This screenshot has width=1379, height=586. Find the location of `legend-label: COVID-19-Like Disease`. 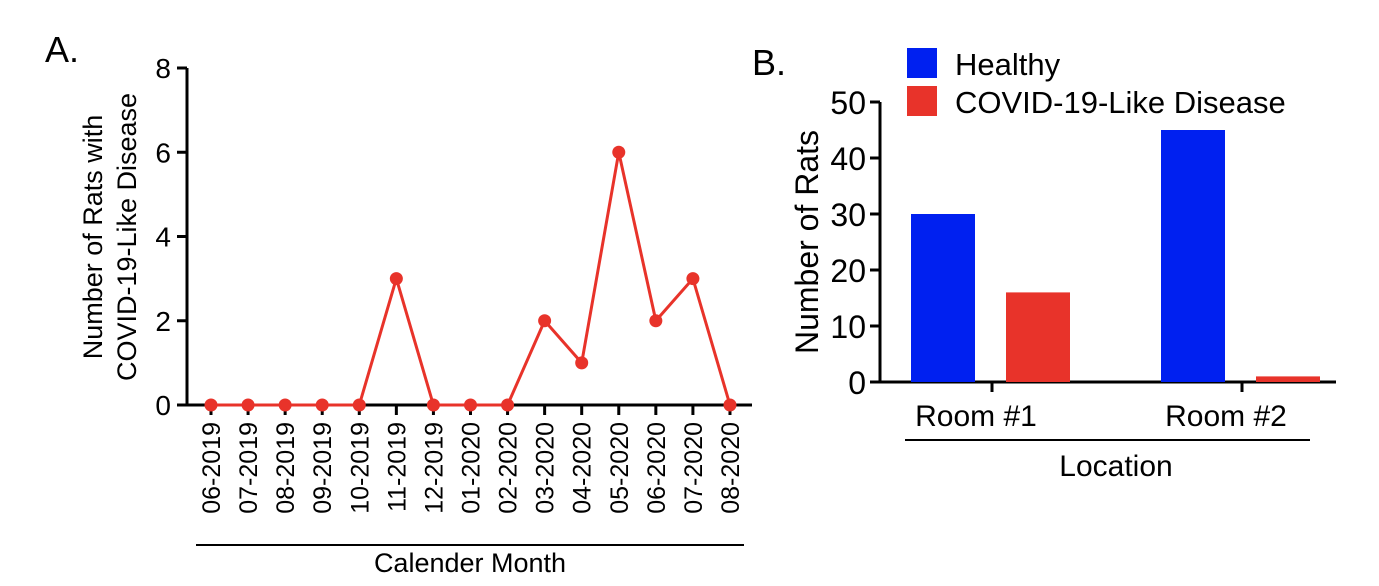

legend-label: COVID-19-Like Disease is located at coordinates (1120, 102).